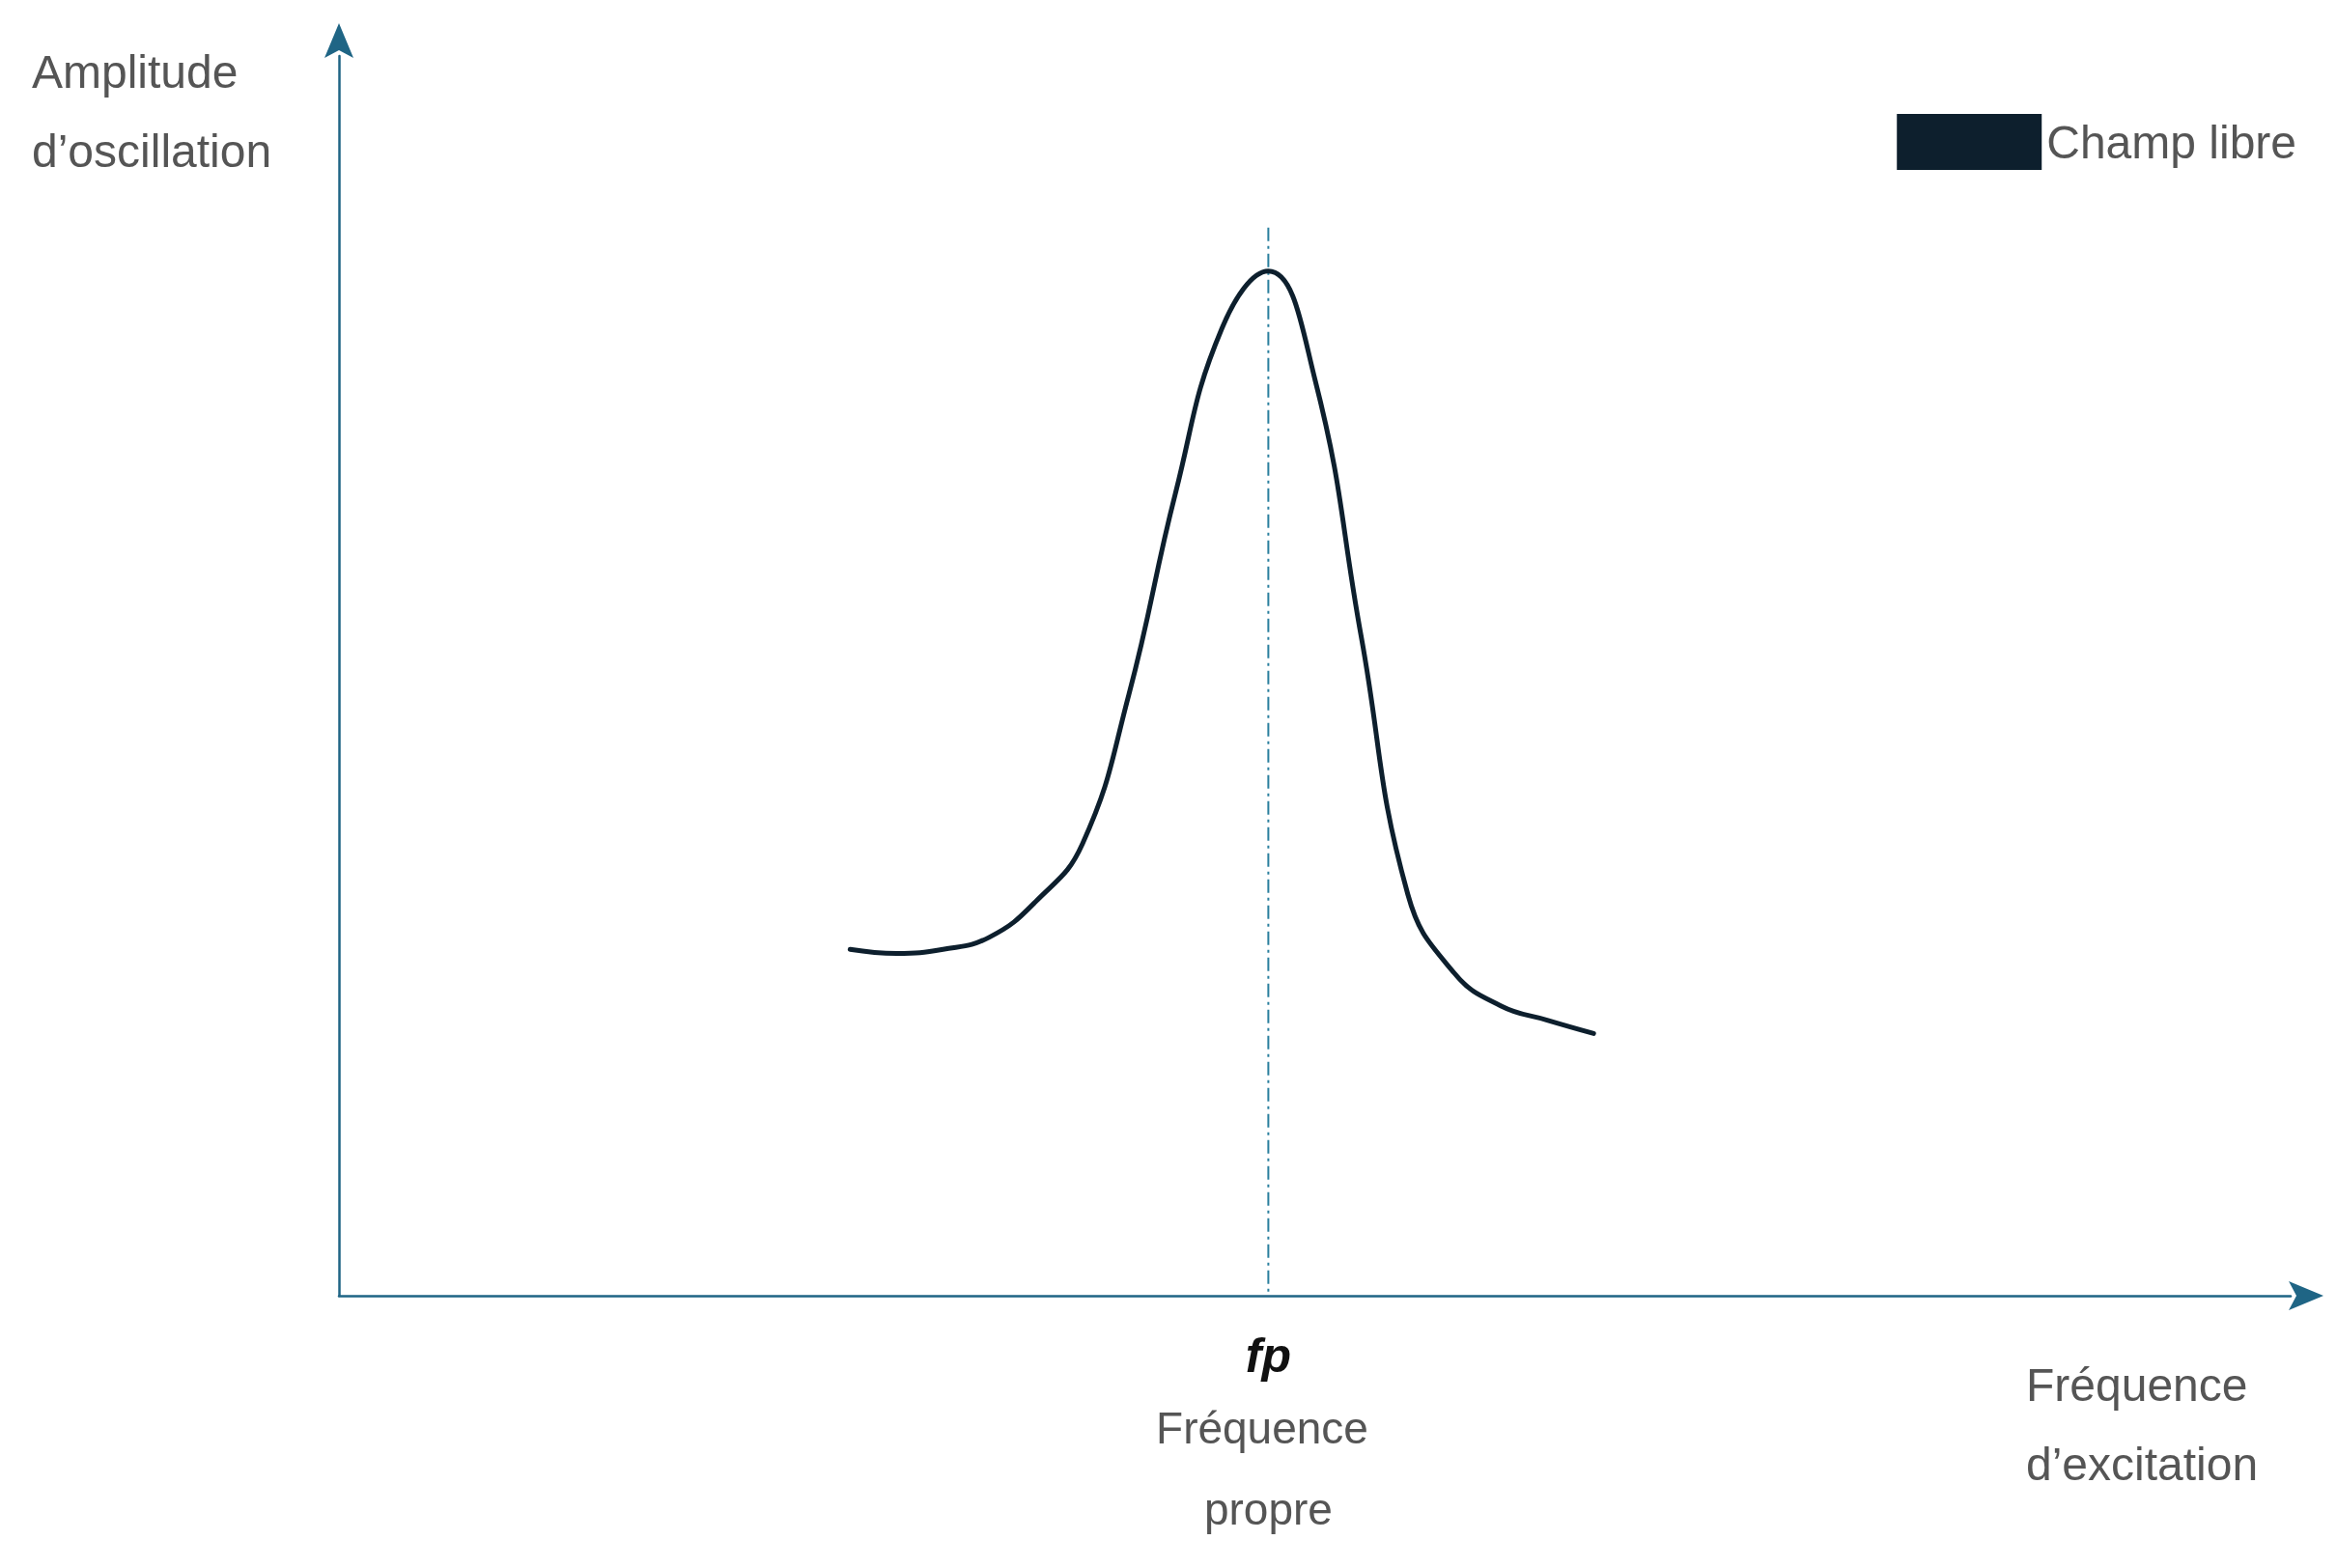 The width and height of the screenshot is (2337, 1568). Describe the element at coordinates (1268, 1356) in the screenshot. I see `text: fp` at that location.